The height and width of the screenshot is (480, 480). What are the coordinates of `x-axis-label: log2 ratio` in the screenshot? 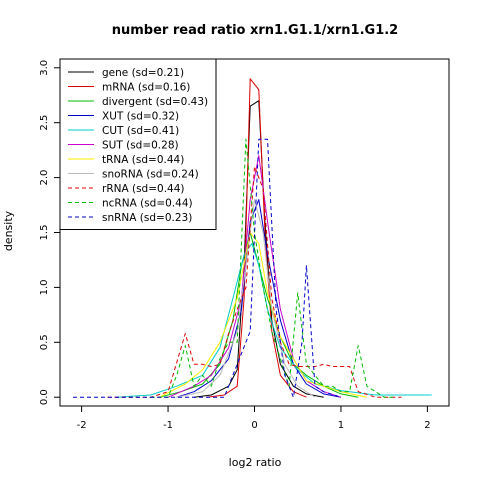 It's located at (255, 462).